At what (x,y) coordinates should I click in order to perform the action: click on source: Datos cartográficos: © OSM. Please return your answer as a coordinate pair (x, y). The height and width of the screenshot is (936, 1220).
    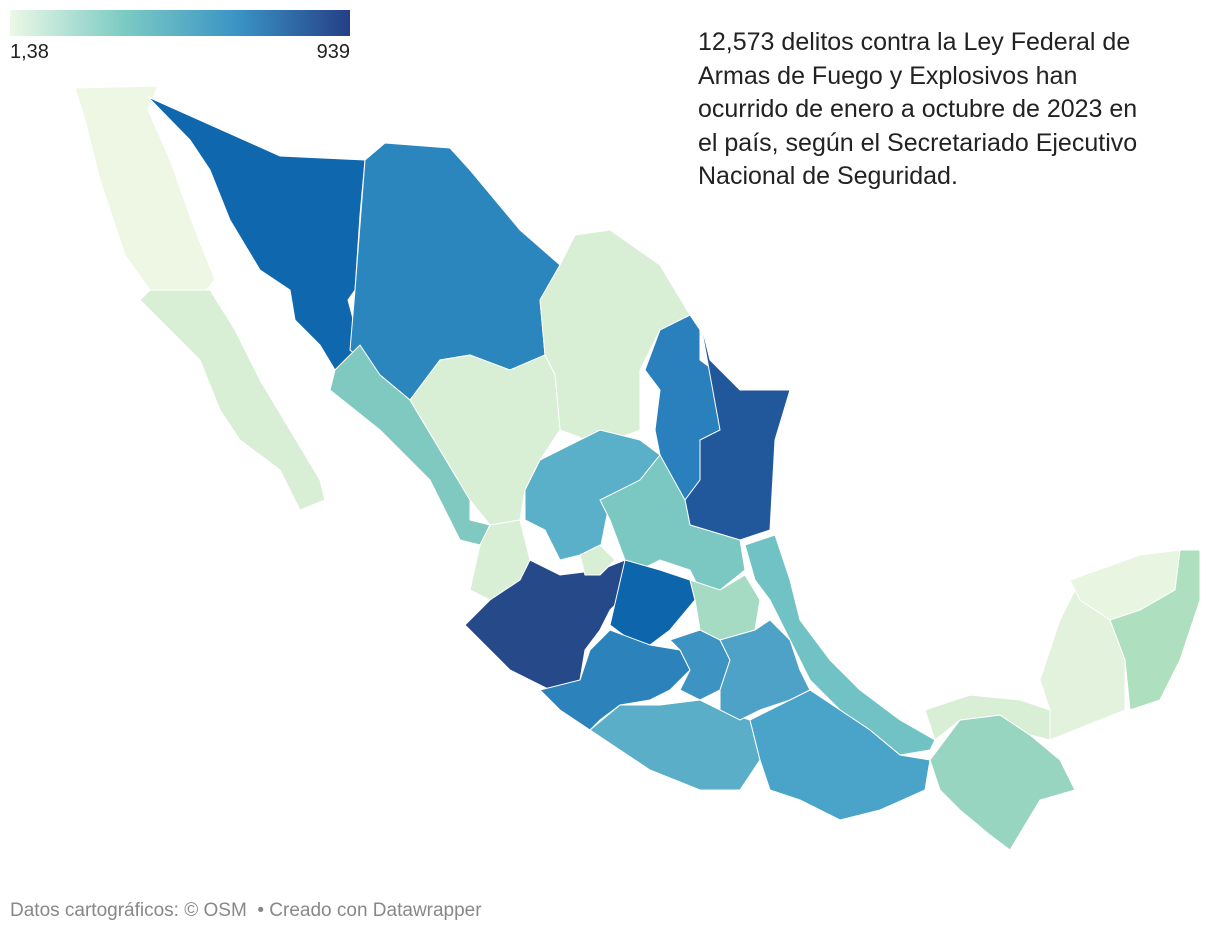
    Looking at the image, I should click on (128, 910).